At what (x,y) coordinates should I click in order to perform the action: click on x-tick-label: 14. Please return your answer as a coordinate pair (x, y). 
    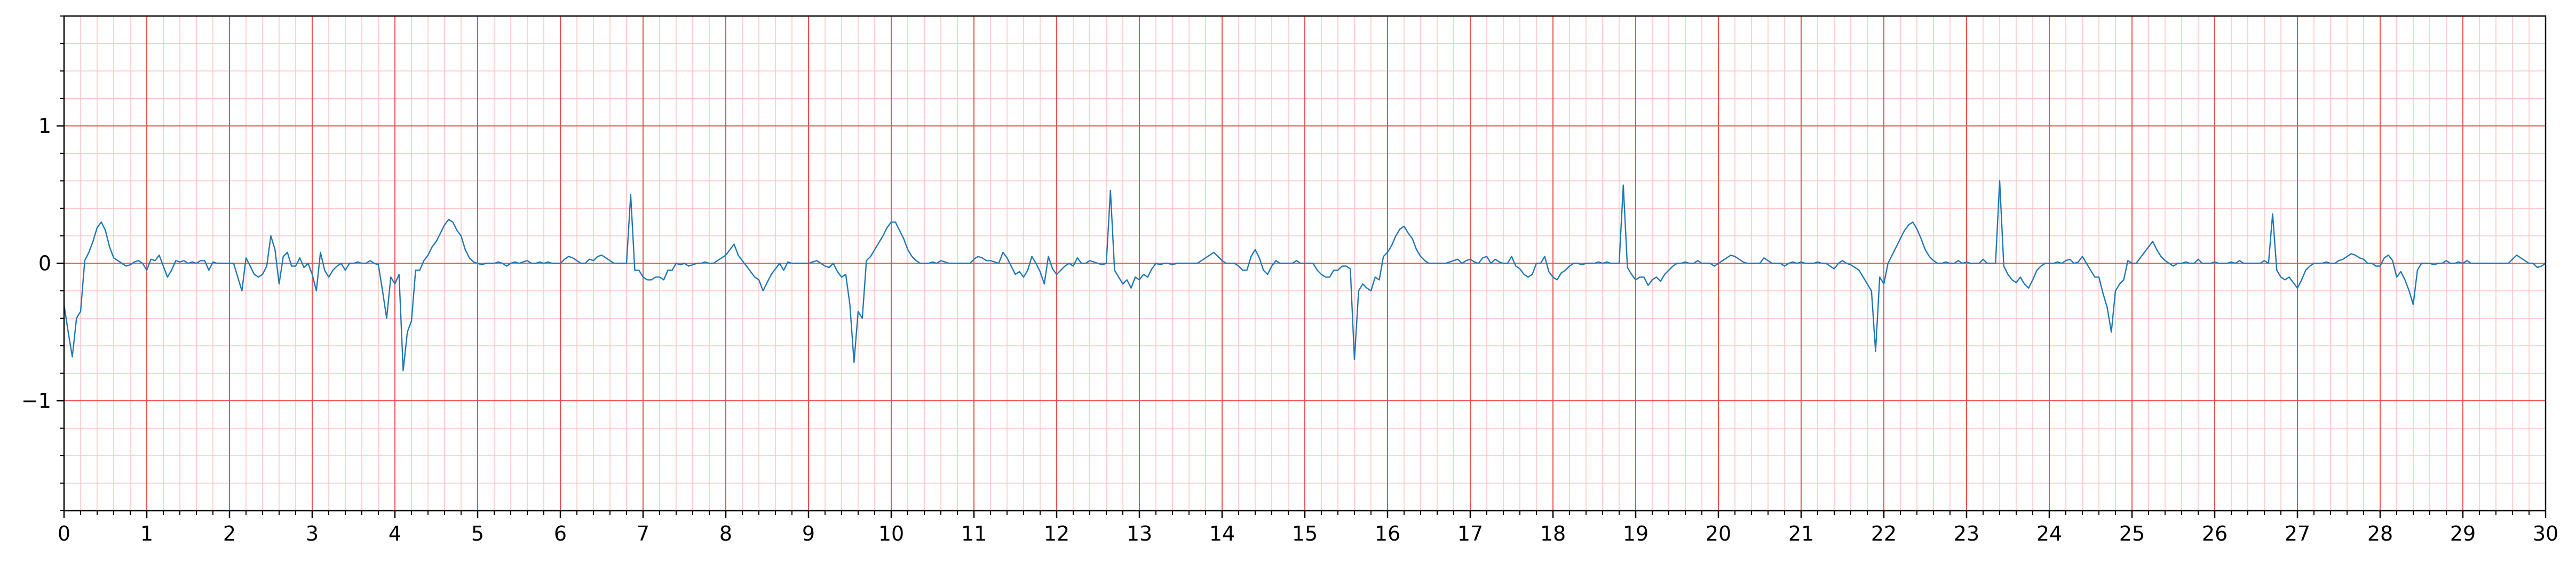
    Looking at the image, I should click on (1222, 533).